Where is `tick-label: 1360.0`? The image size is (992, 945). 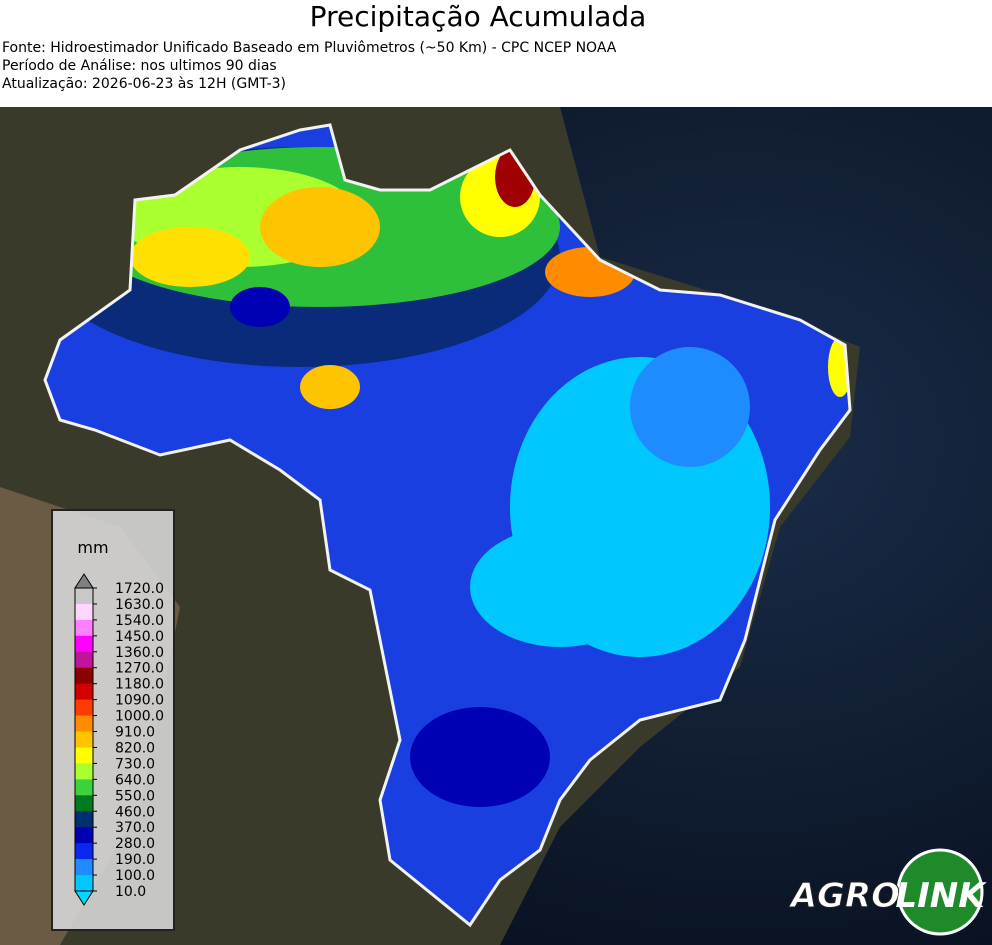 tick-label: 1360.0 is located at coordinates (139, 653).